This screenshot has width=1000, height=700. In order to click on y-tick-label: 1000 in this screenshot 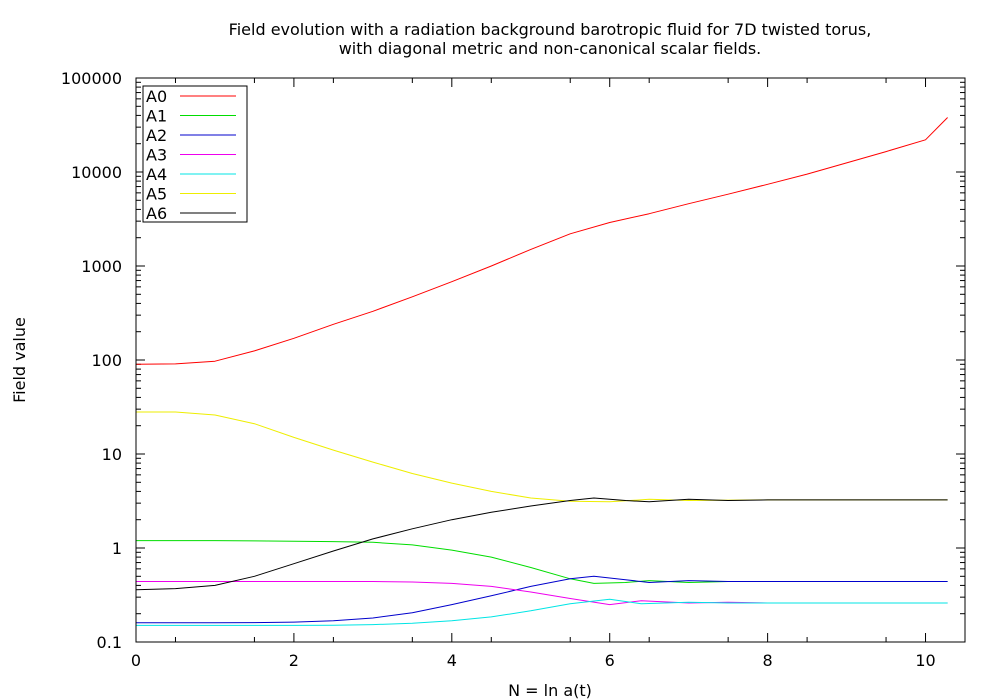, I will do `click(101, 266)`.